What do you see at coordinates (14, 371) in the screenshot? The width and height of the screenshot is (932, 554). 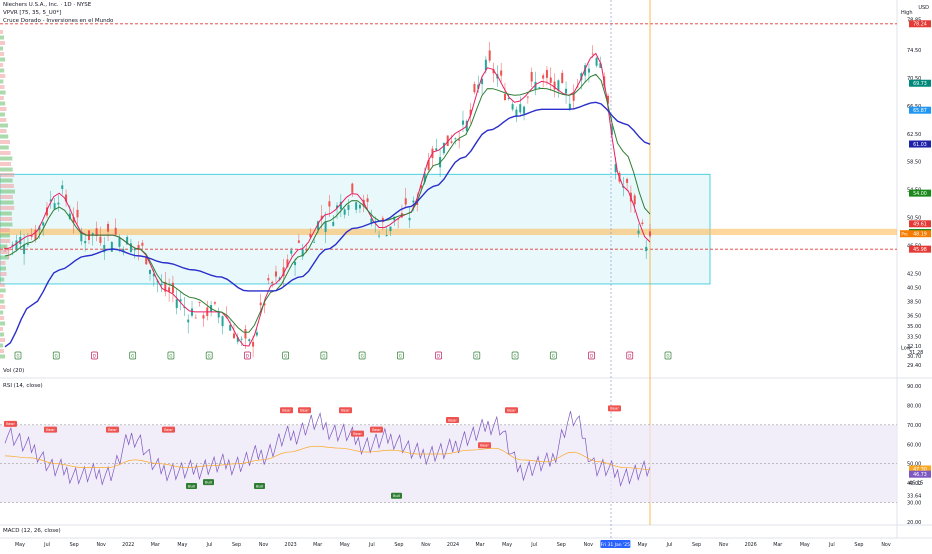 I see `volume-legend: Vol (20)` at bounding box center [14, 371].